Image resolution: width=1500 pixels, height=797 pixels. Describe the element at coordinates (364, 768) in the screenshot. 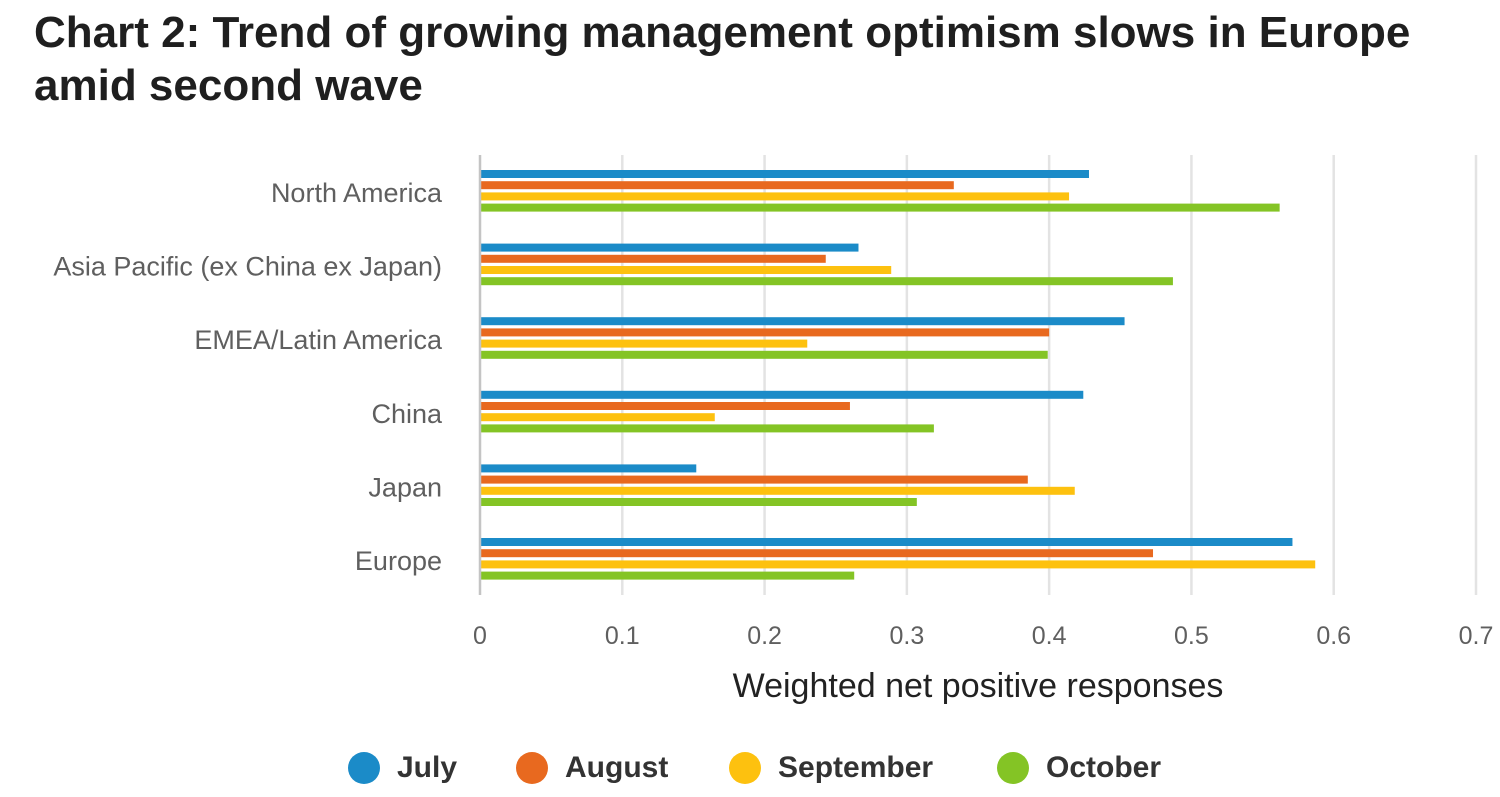

I see `legend-swatch-july` at that location.